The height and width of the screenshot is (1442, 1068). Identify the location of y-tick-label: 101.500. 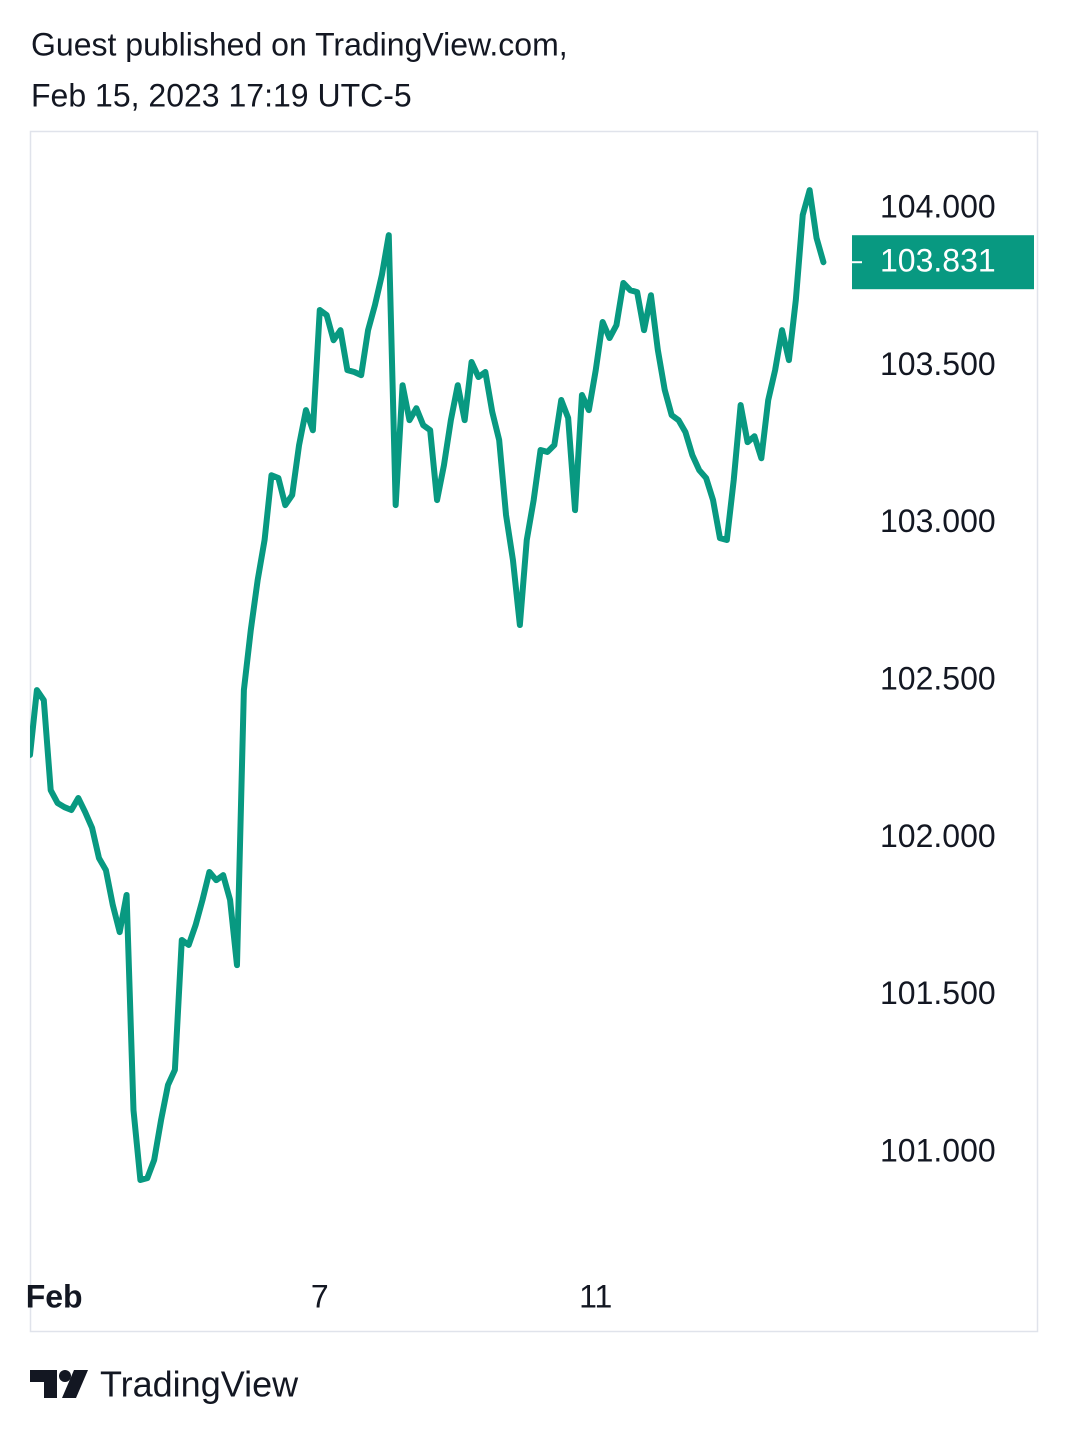
(938, 993).